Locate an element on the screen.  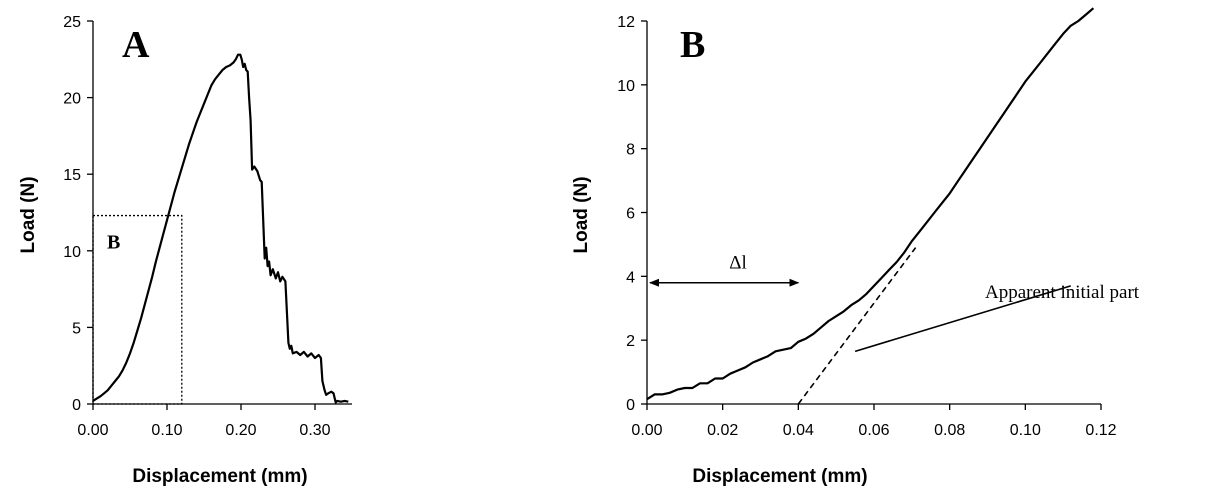
y-tick-label-a: 10 is located at coordinates (72, 252).